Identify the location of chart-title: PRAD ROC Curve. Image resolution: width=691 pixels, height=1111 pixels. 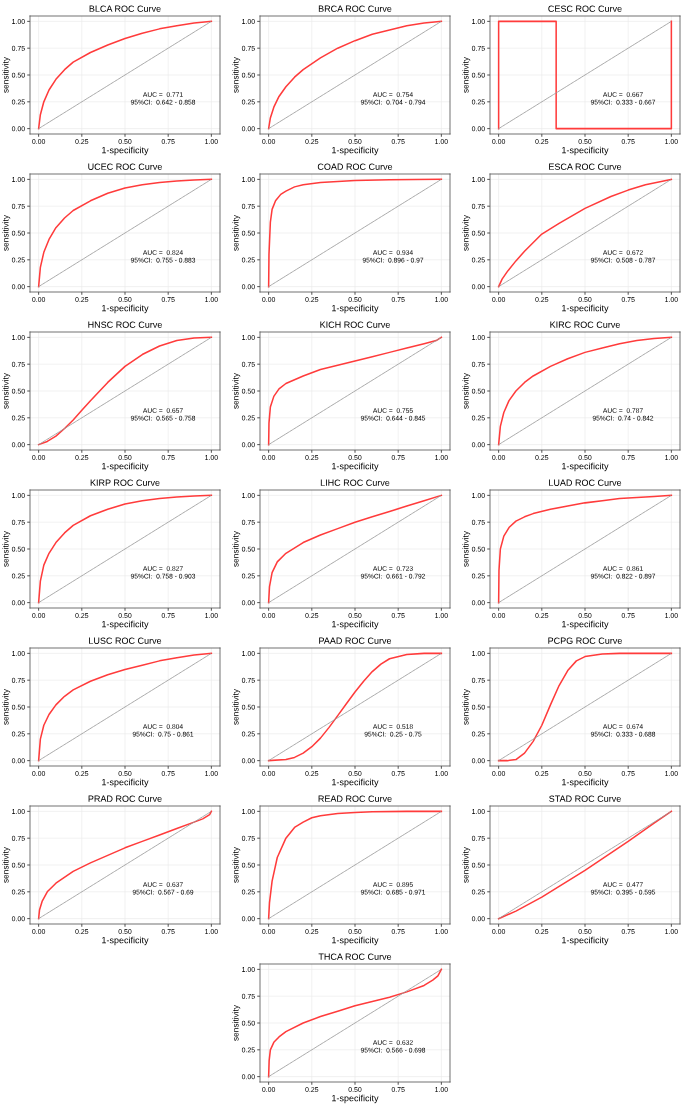
(125, 798).